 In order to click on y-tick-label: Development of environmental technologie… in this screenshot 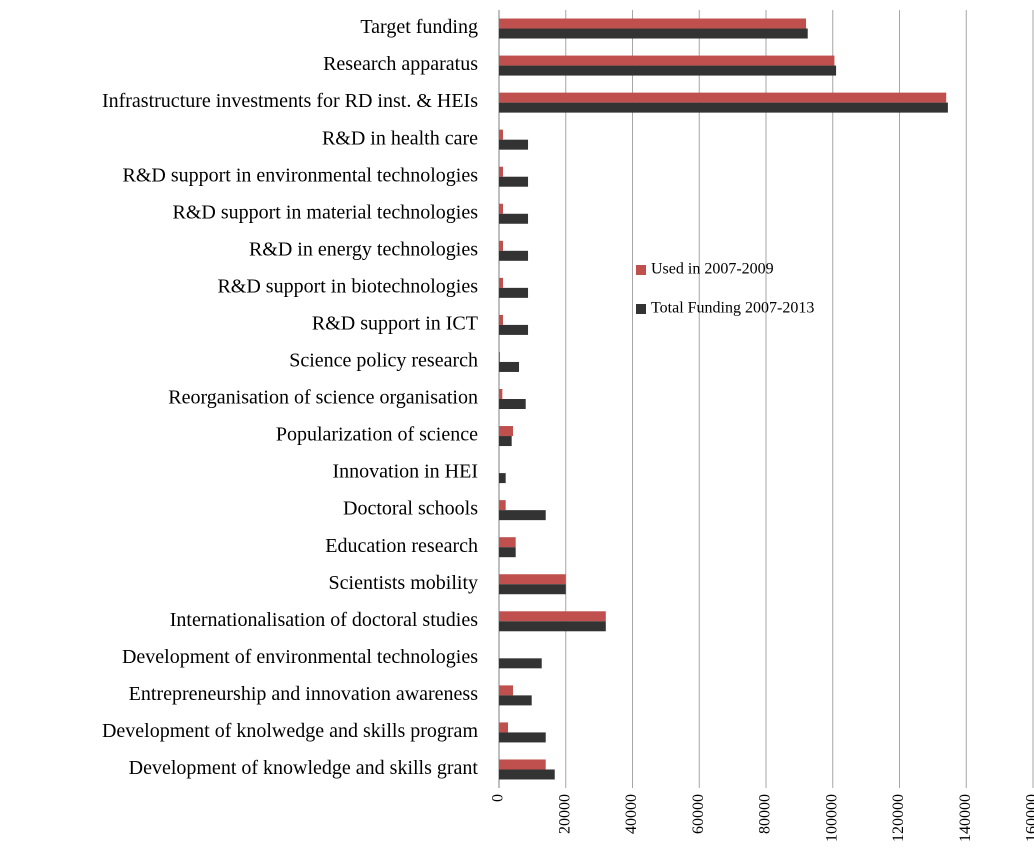, I will do `click(300, 657)`.